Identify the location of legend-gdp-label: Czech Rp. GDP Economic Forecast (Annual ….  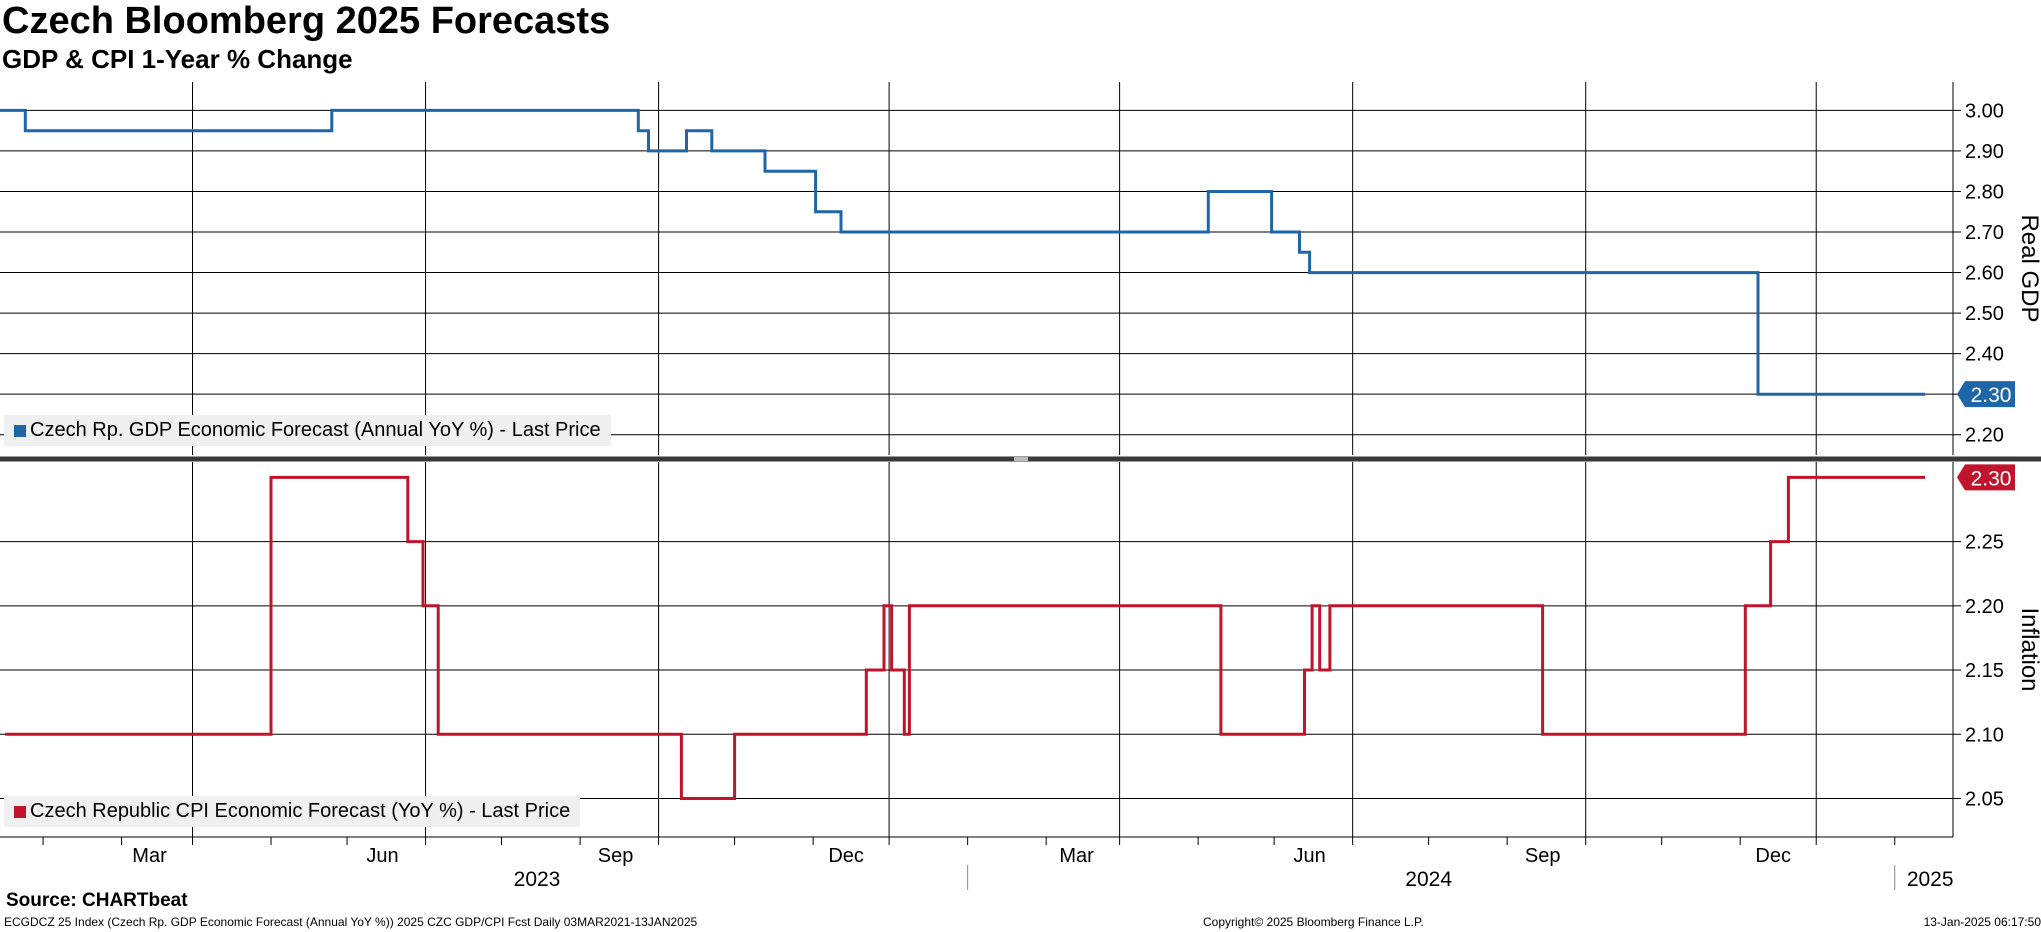
(315, 430).